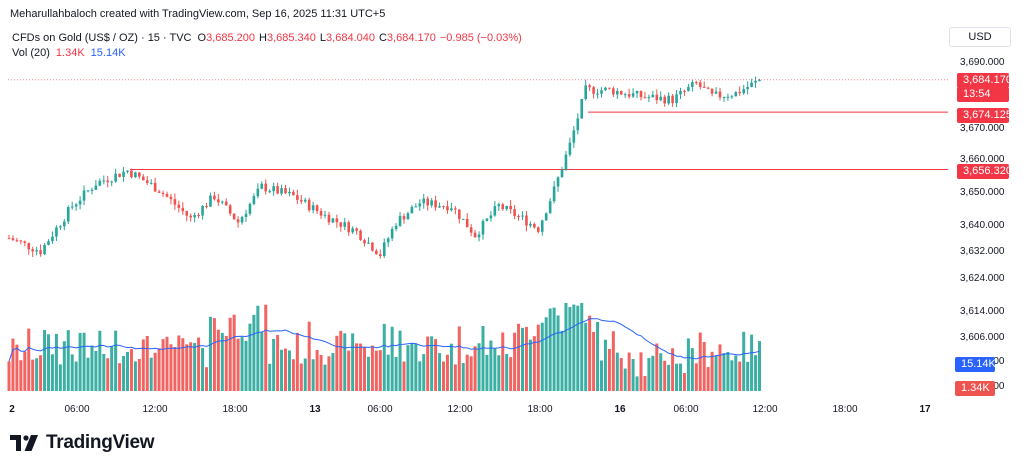 Image resolution: width=1024 pixels, height=471 pixels. I want to click on volume-ma-tag: 15.14K, so click(975, 364).